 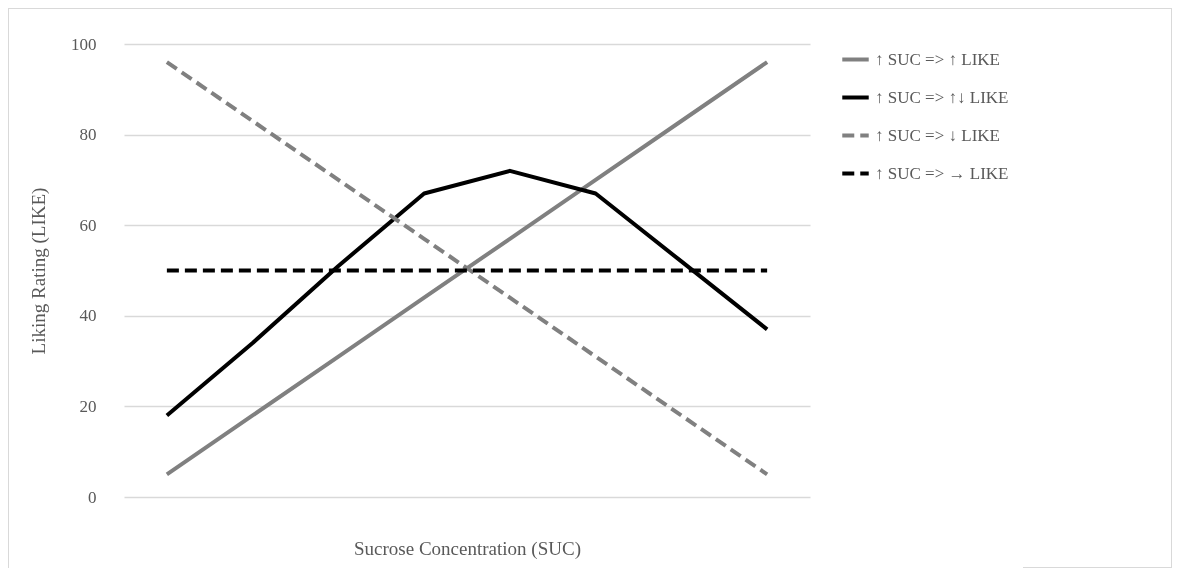 What do you see at coordinates (88, 316) in the screenshot?
I see `y-tick-label: 40` at bounding box center [88, 316].